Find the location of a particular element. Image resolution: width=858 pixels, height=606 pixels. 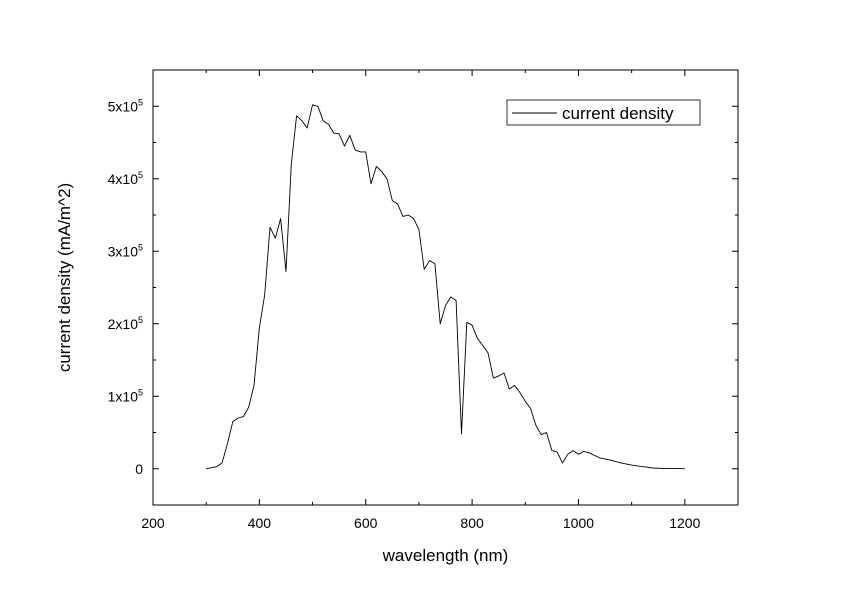

x-tick-label: 800 is located at coordinates (472, 523).